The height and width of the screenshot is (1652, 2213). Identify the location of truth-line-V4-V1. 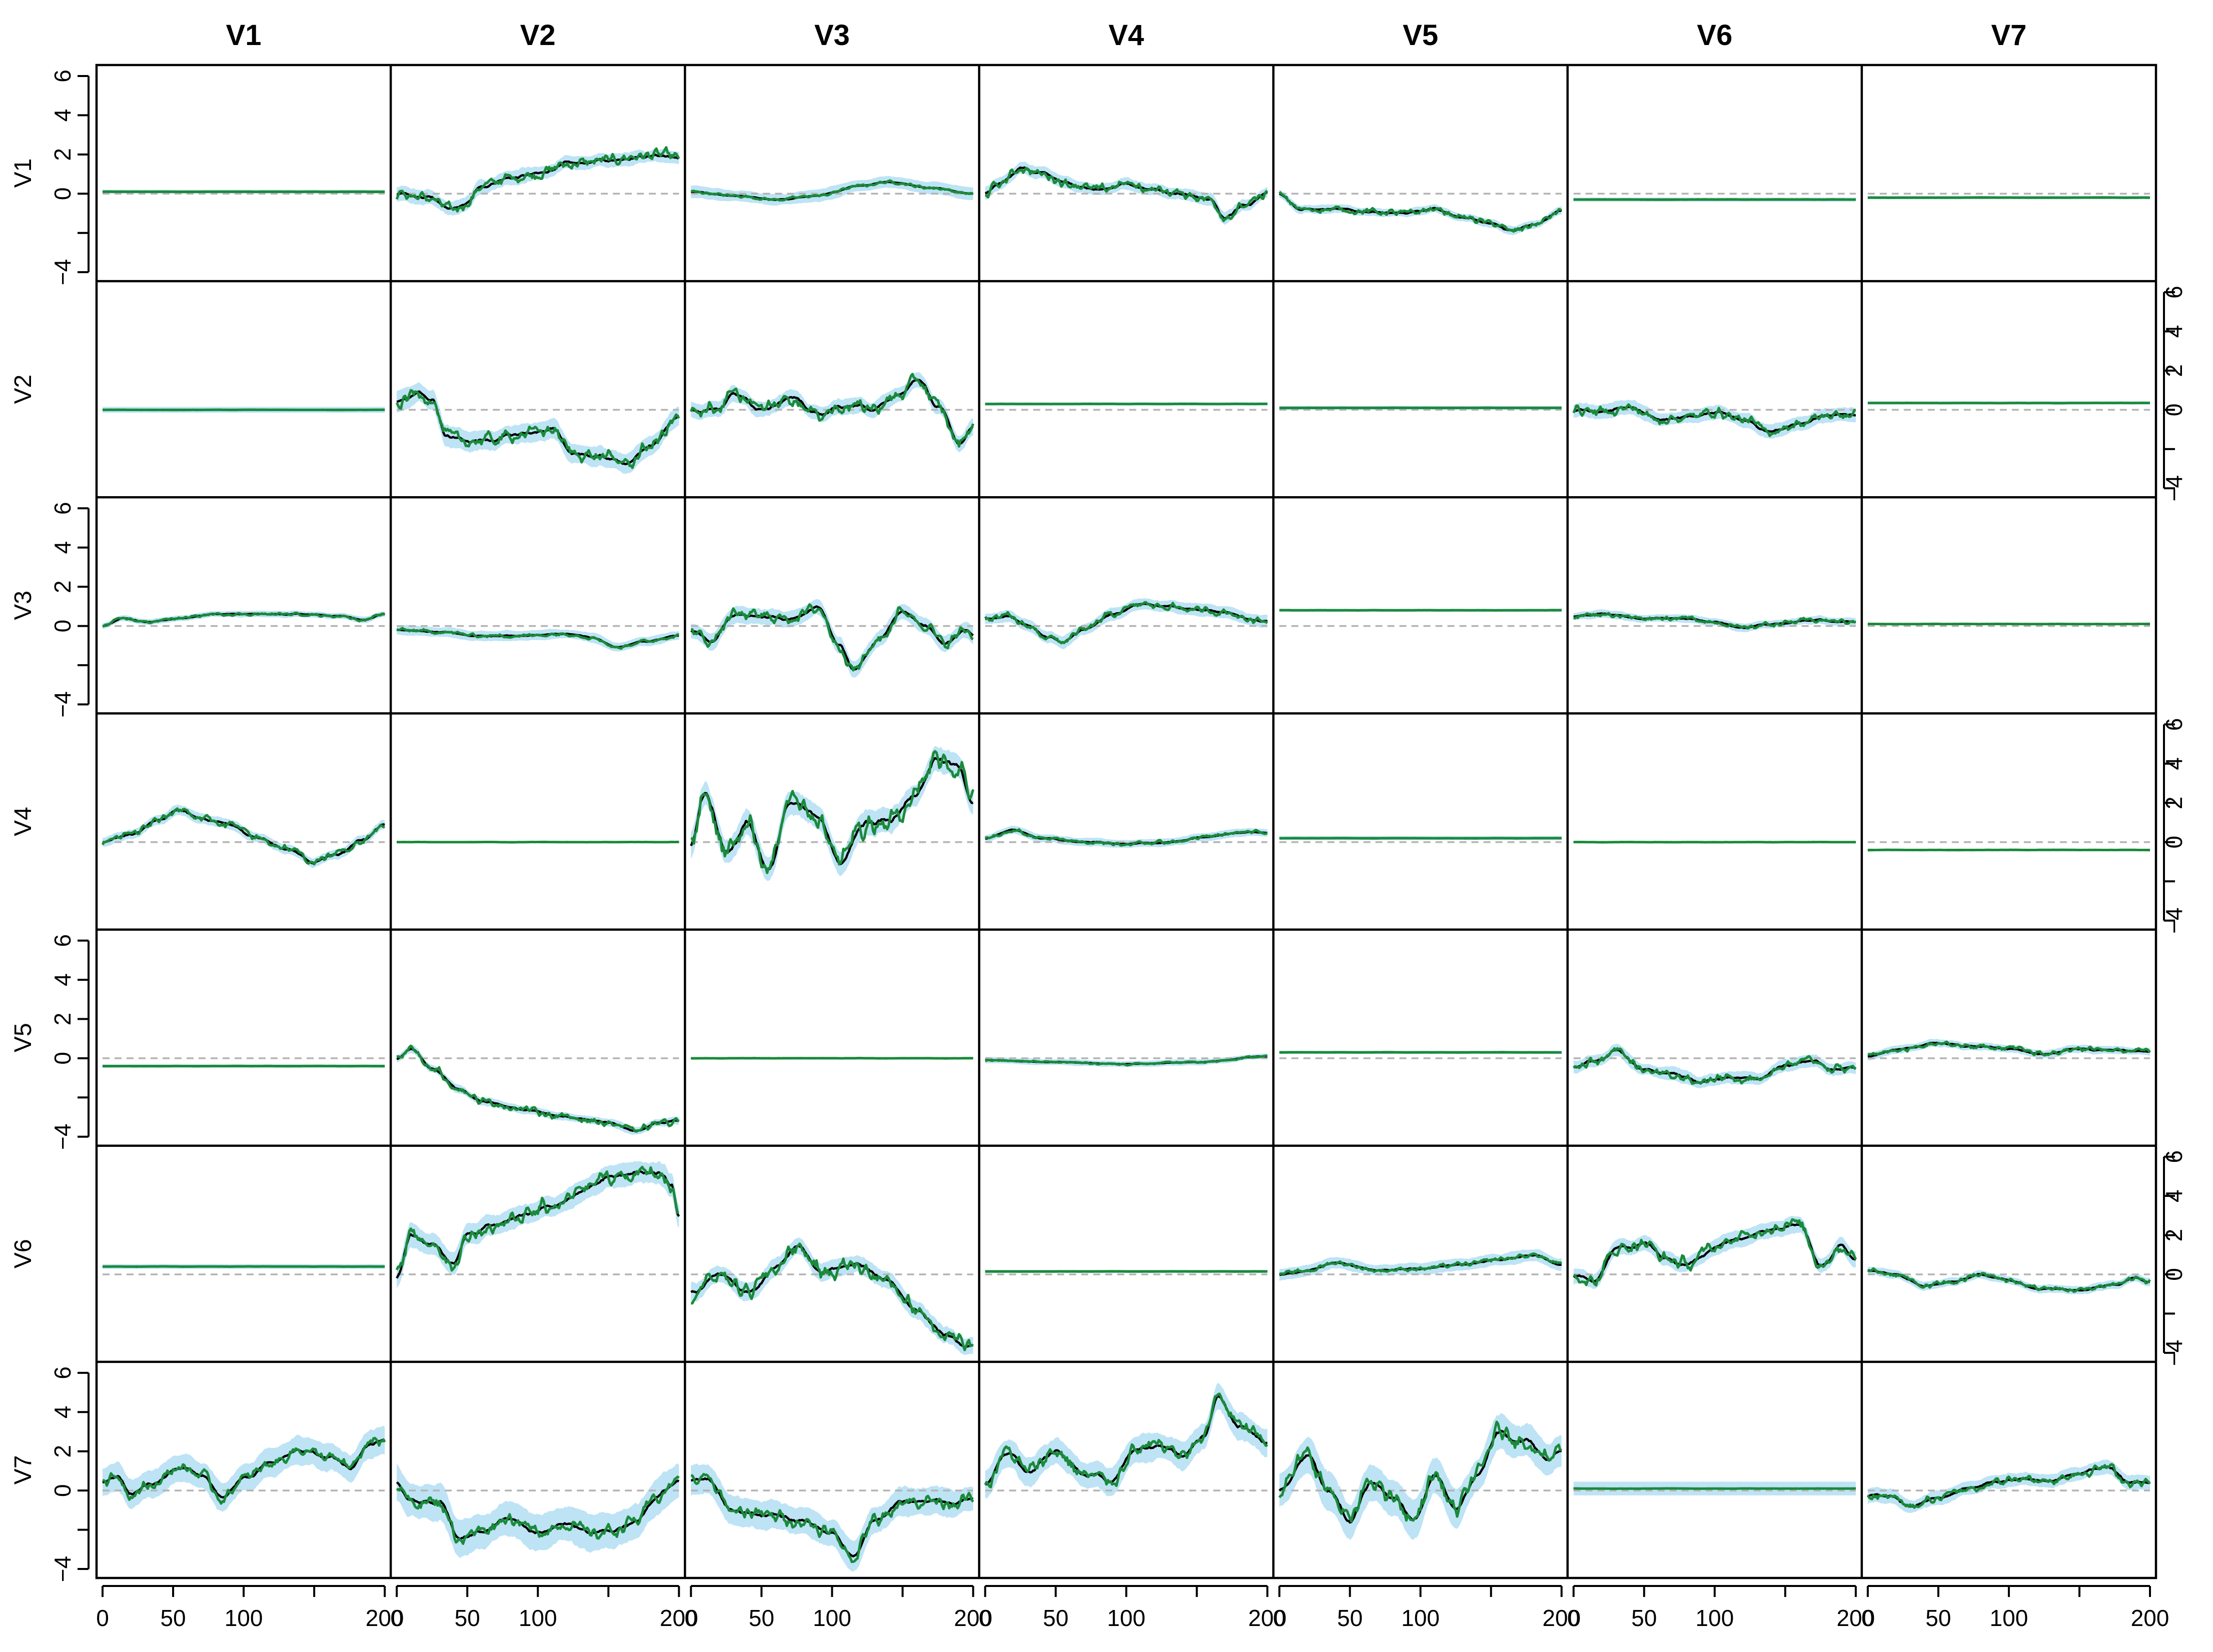
(243, 836).